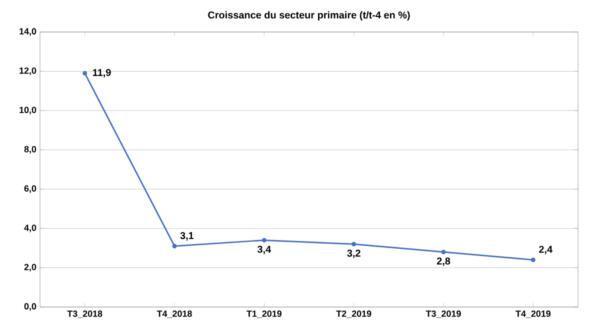  I want to click on x-tick-label: T4_2019, so click(533, 314).